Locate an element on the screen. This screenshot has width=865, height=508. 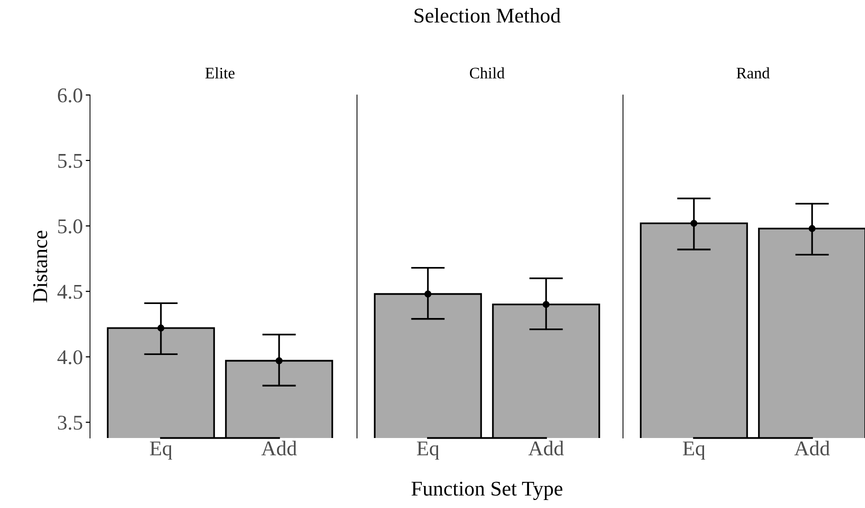
y-tick-label: 5.0 is located at coordinates (70, 226).